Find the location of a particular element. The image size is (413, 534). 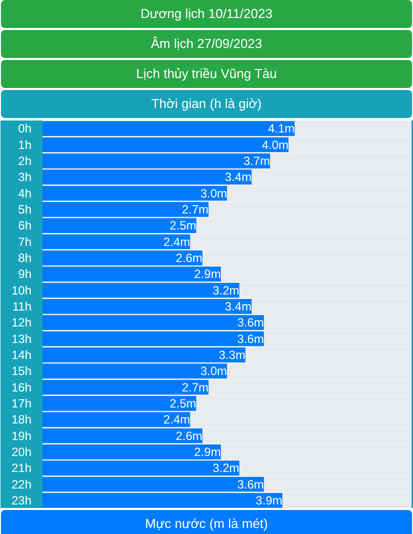

y-tick-label: 20h is located at coordinates (21, 451).